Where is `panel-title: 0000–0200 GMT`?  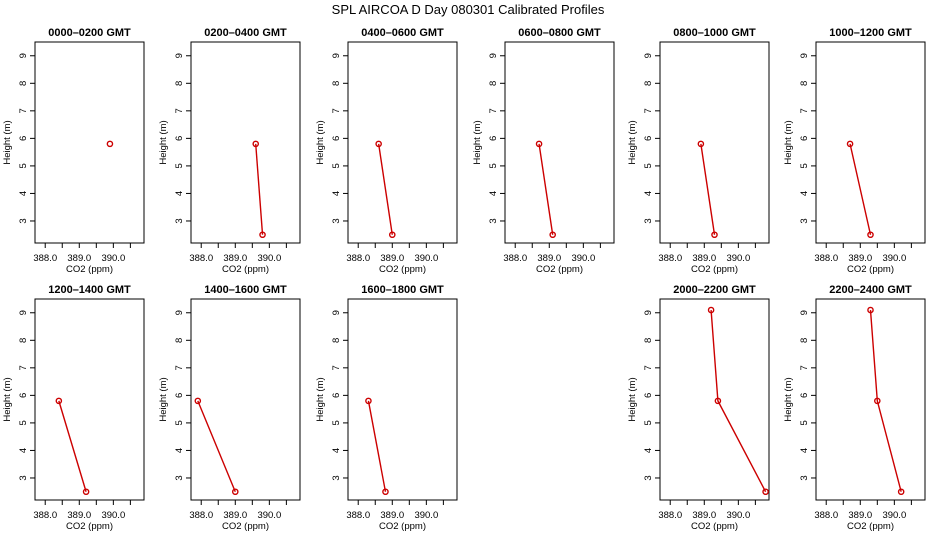 panel-title: 0000–0200 GMT is located at coordinates (89, 33).